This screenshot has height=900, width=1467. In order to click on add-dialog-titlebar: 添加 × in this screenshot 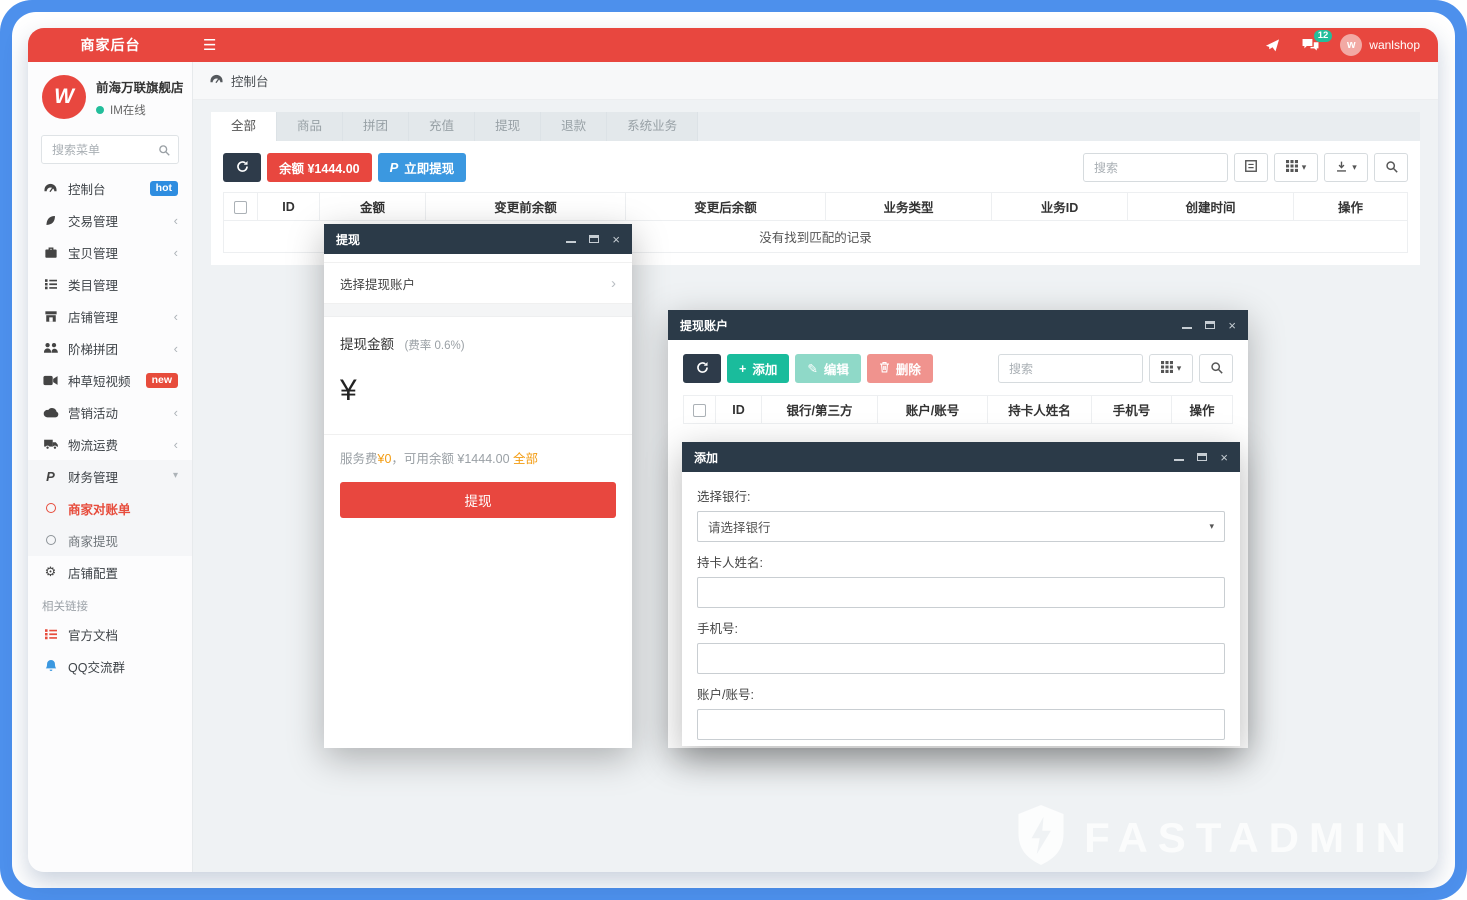, I will do `click(961, 457)`.